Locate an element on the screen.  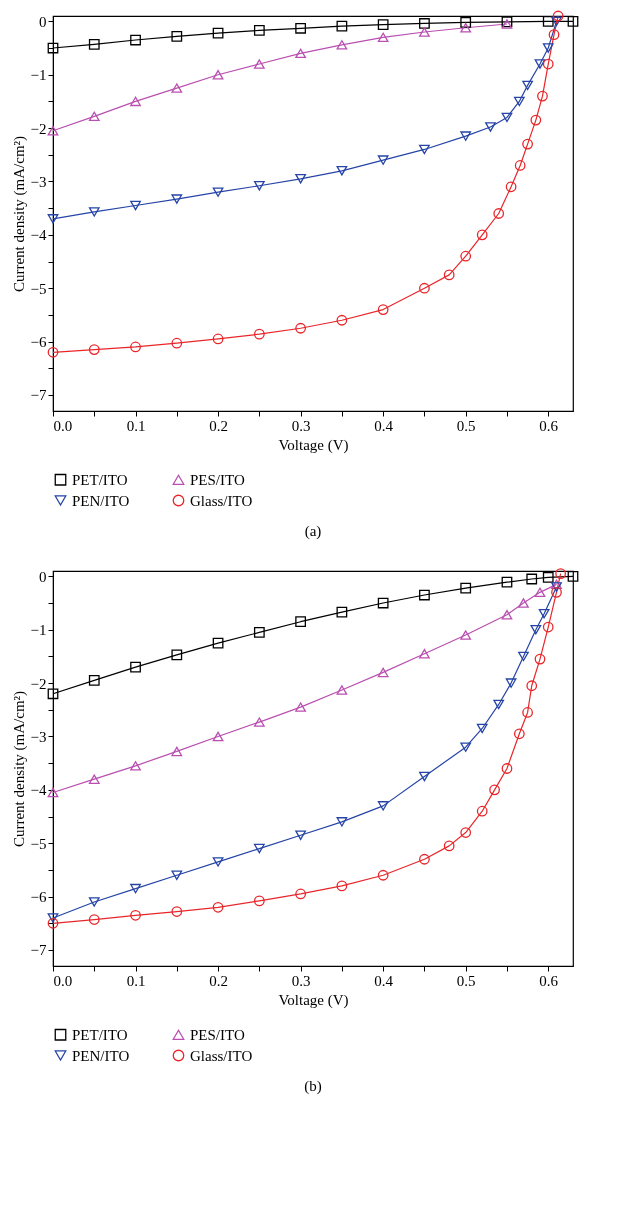
text: (a) is located at coordinates (313, 531).